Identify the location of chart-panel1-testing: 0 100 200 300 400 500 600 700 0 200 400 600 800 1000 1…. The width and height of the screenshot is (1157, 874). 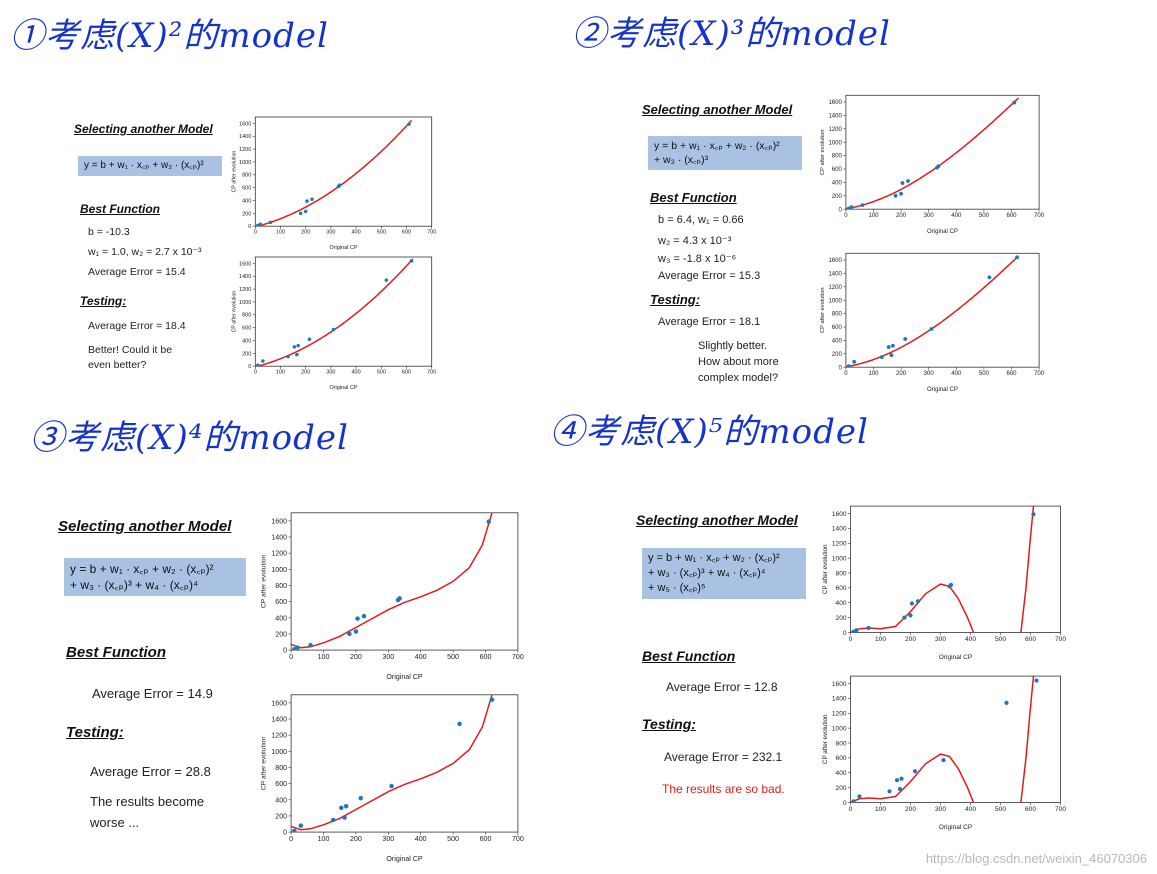
(333, 323).